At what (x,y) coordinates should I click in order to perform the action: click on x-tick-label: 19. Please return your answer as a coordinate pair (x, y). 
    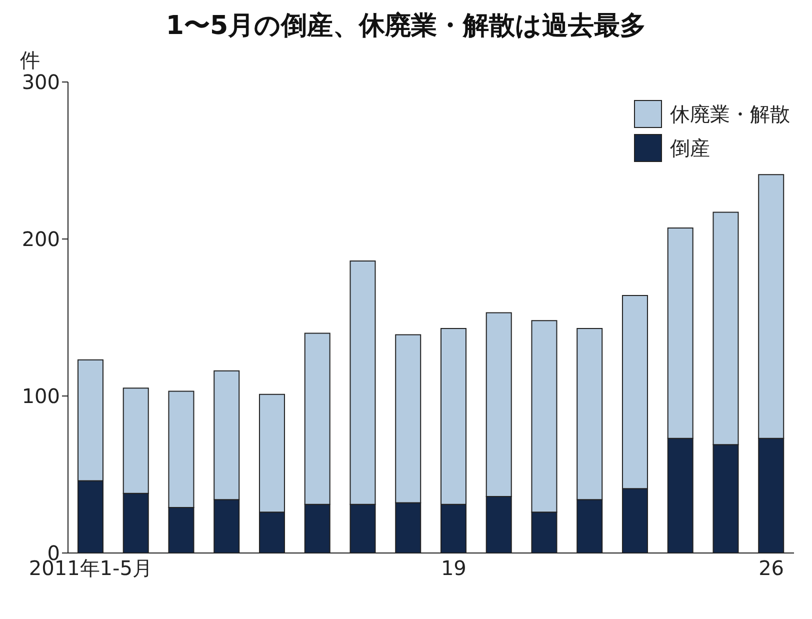
    Looking at the image, I should click on (453, 568).